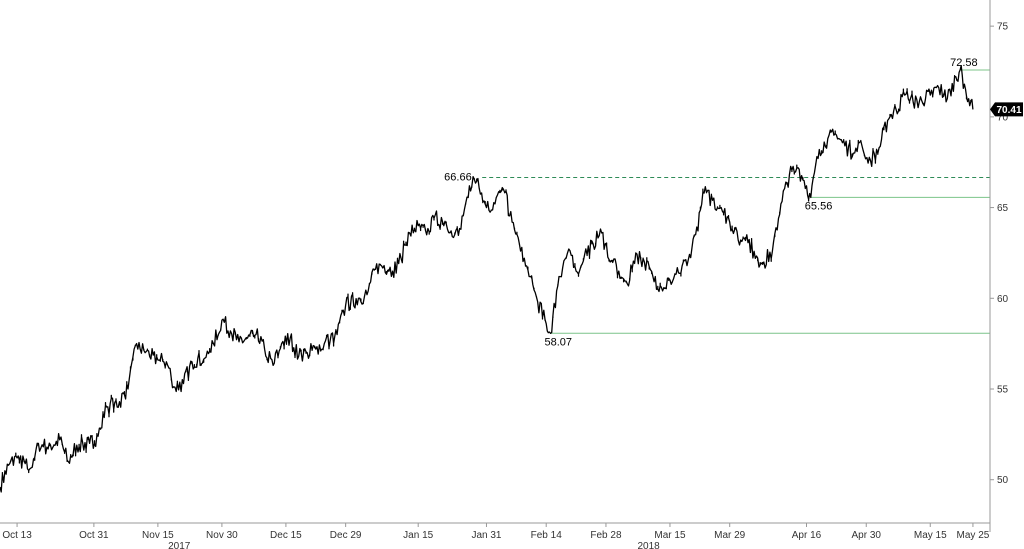 This screenshot has width=1024, height=549. What do you see at coordinates (930, 535) in the screenshot?
I see `x-tick-label-14: May 15` at bounding box center [930, 535].